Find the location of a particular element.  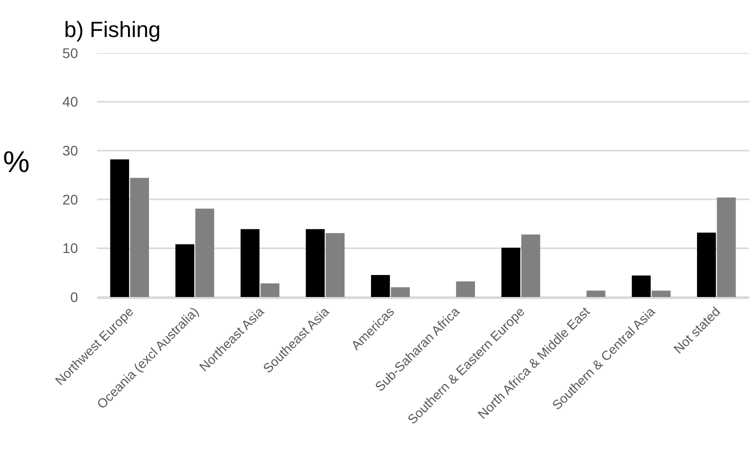

y-tick-label: 0 is located at coordinates (74, 296).